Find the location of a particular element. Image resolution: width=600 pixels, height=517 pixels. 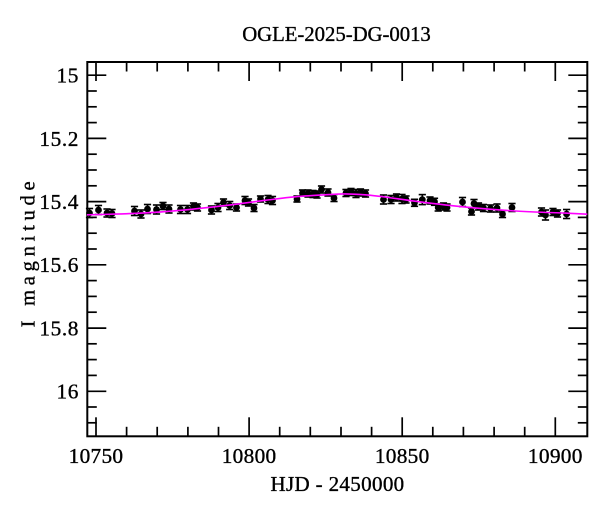

svg-text: 15 is located at coordinates (68, 76).